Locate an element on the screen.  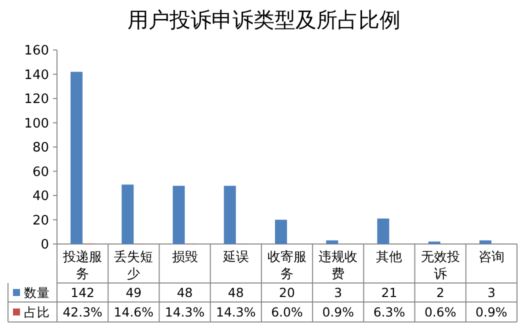
x-tick-label: 违规收费 is located at coordinates (338, 266).